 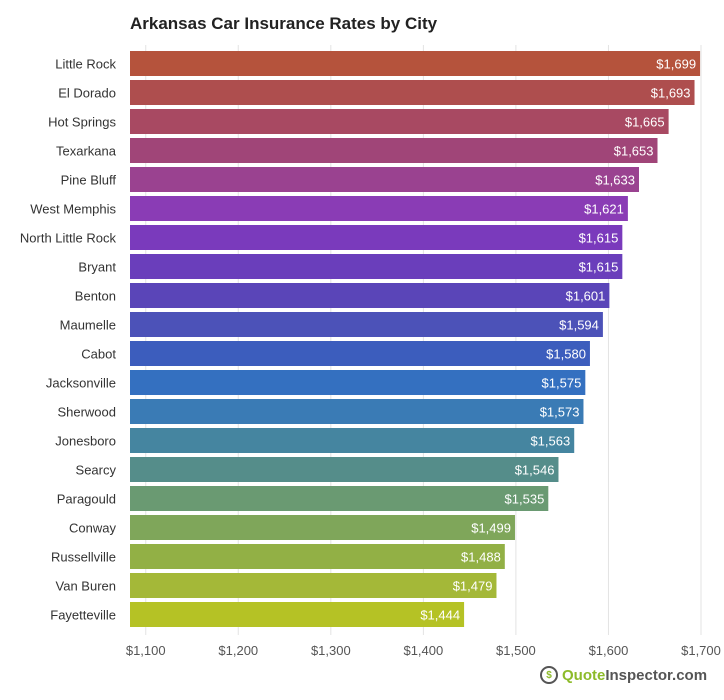 I want to click on data-label: $1,563, so click(x=550, y=441).